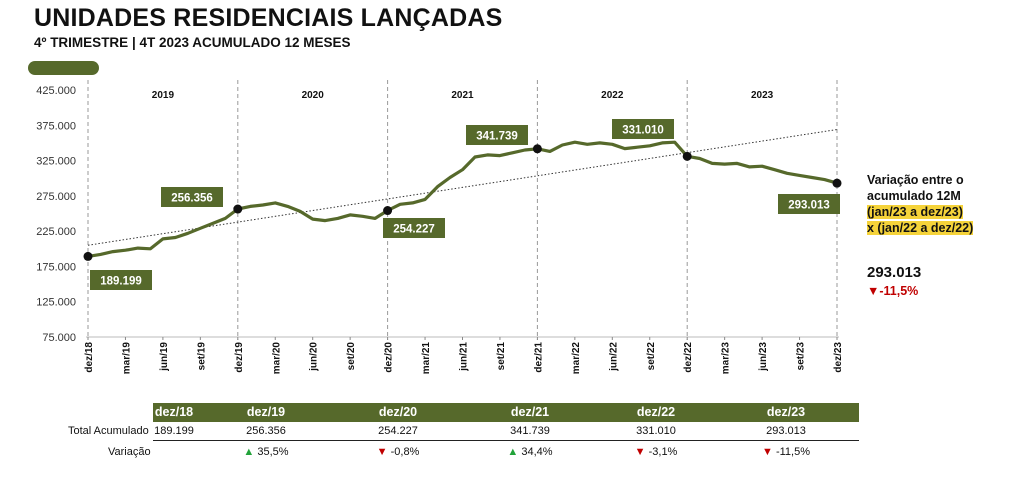  What do you see at coordinates (56, 232) in the screenshot?
I see `y-tick-label: 225.000` at bounding box center [56, 232].